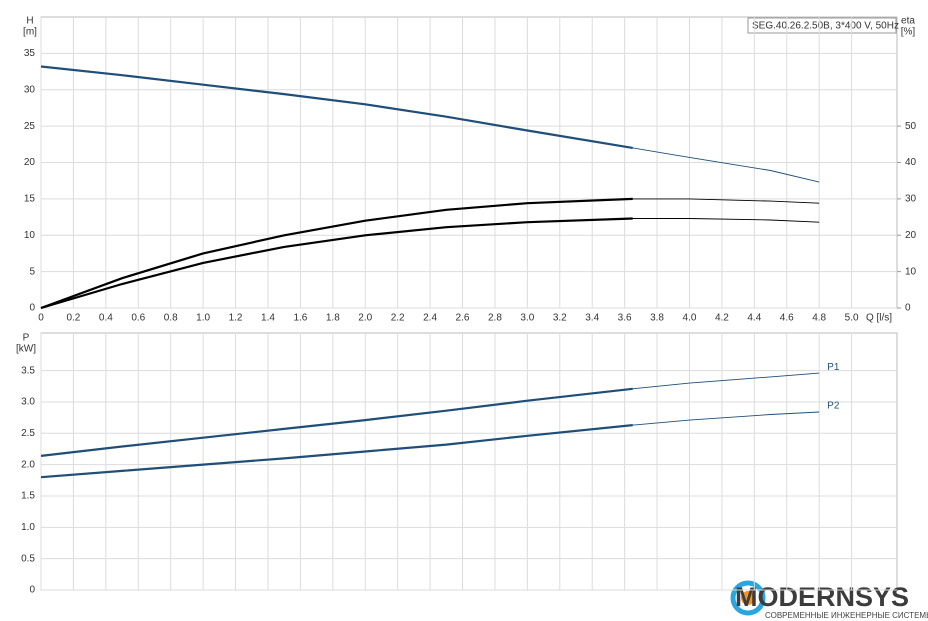 The image size is (928, 621). I want to click on y-tick-label: 20, so click(30, 162).